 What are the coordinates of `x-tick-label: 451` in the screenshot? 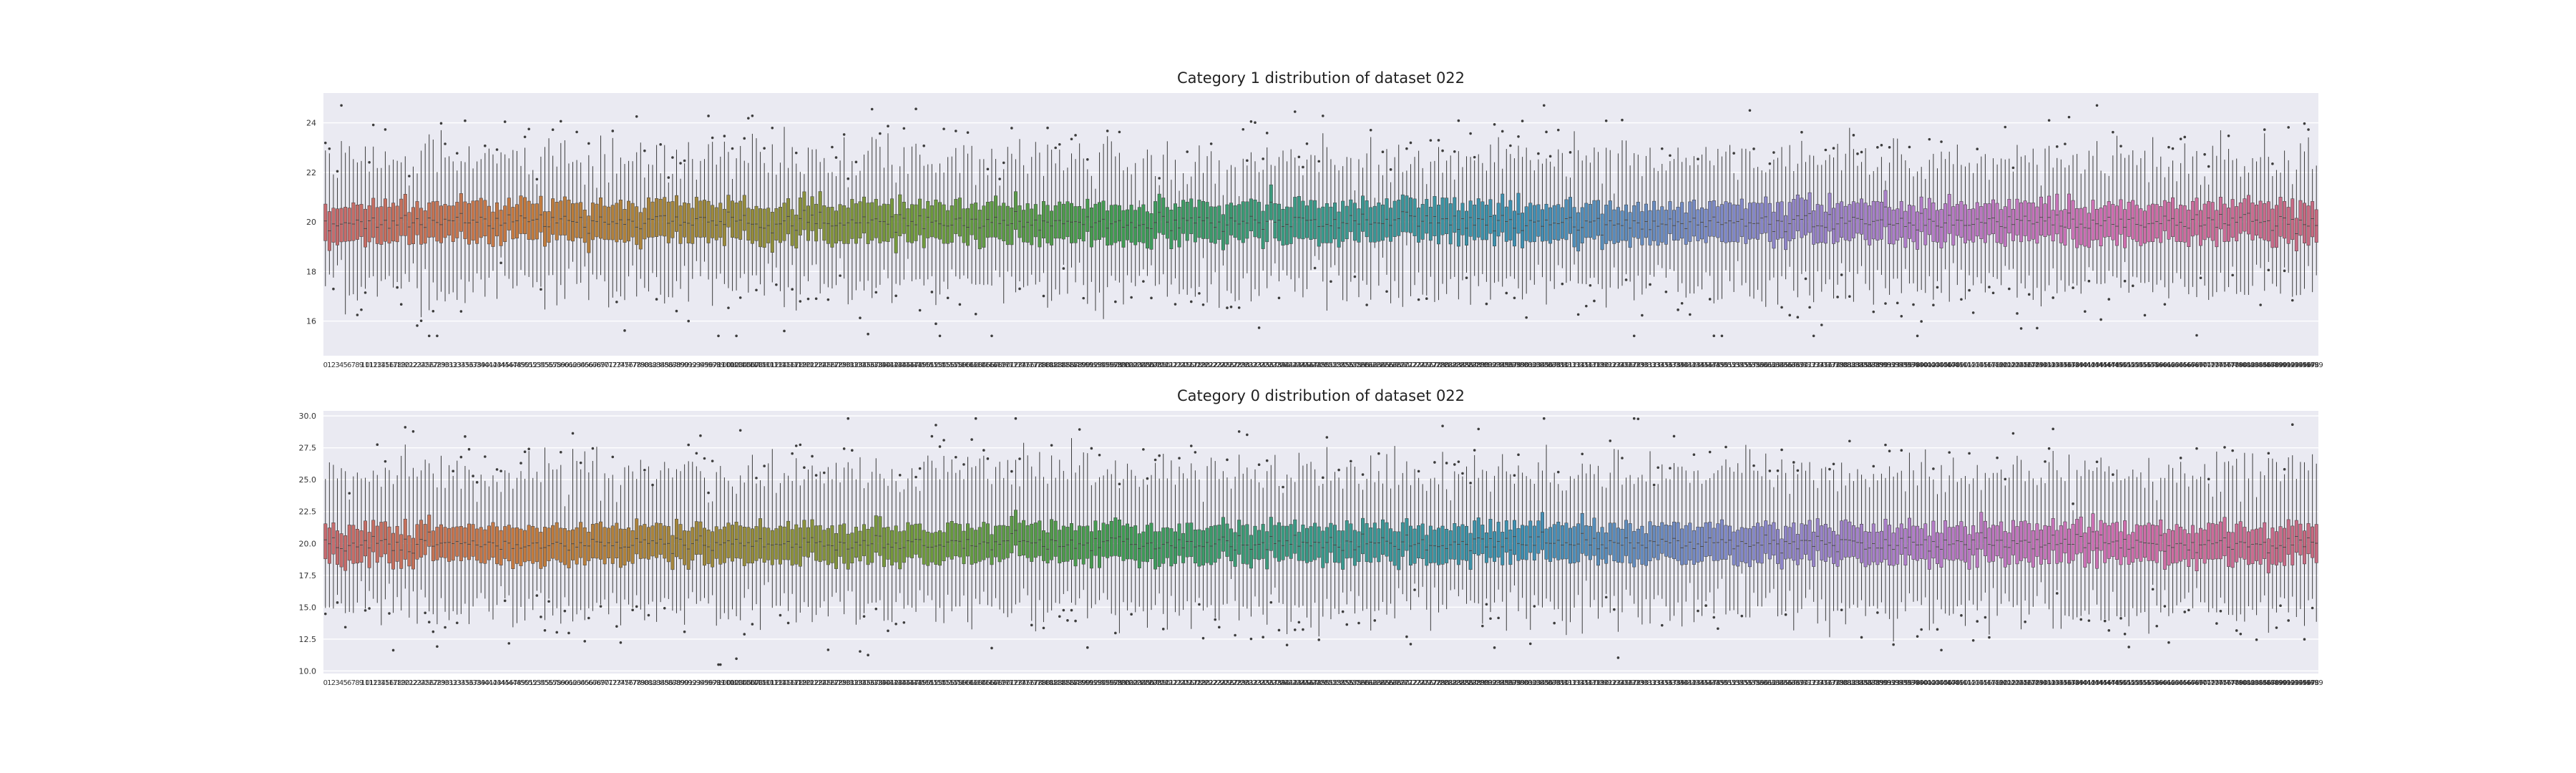 It's located at (2125, 365).